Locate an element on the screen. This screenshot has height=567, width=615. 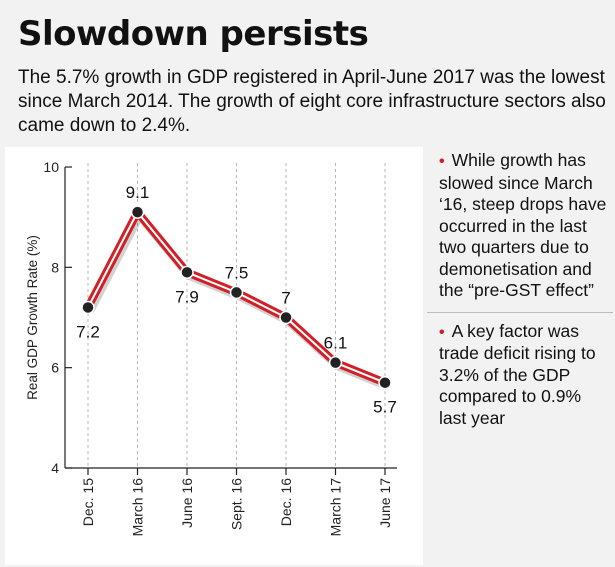
x-tick-label: Sept. 16 is located at coordinates (237, 504).